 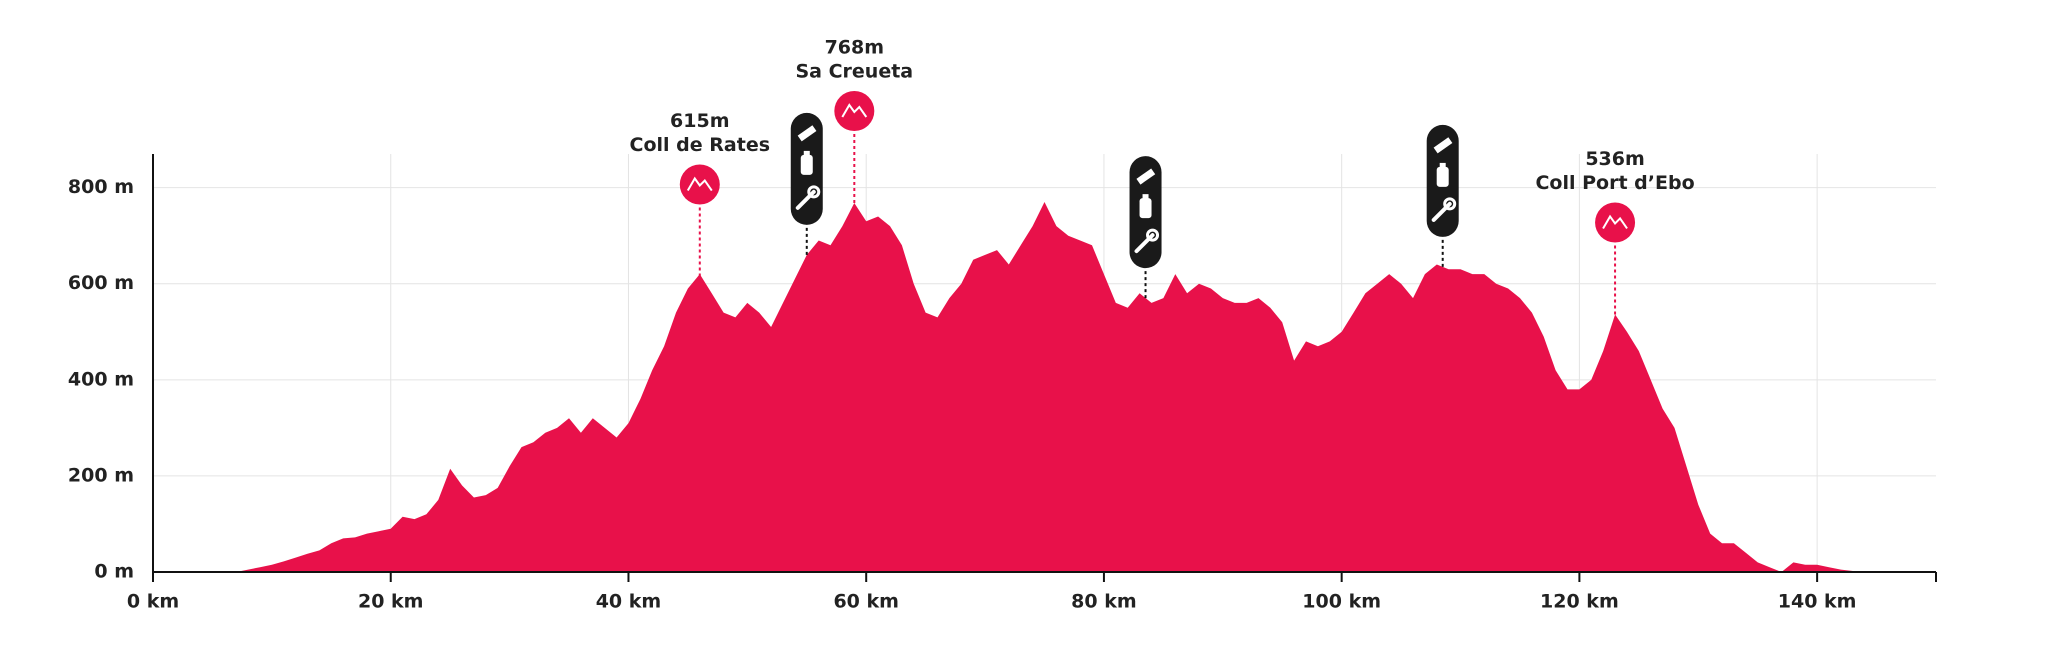 I want to click on x-tick-label: 40 km, so click(x=629, y=602).